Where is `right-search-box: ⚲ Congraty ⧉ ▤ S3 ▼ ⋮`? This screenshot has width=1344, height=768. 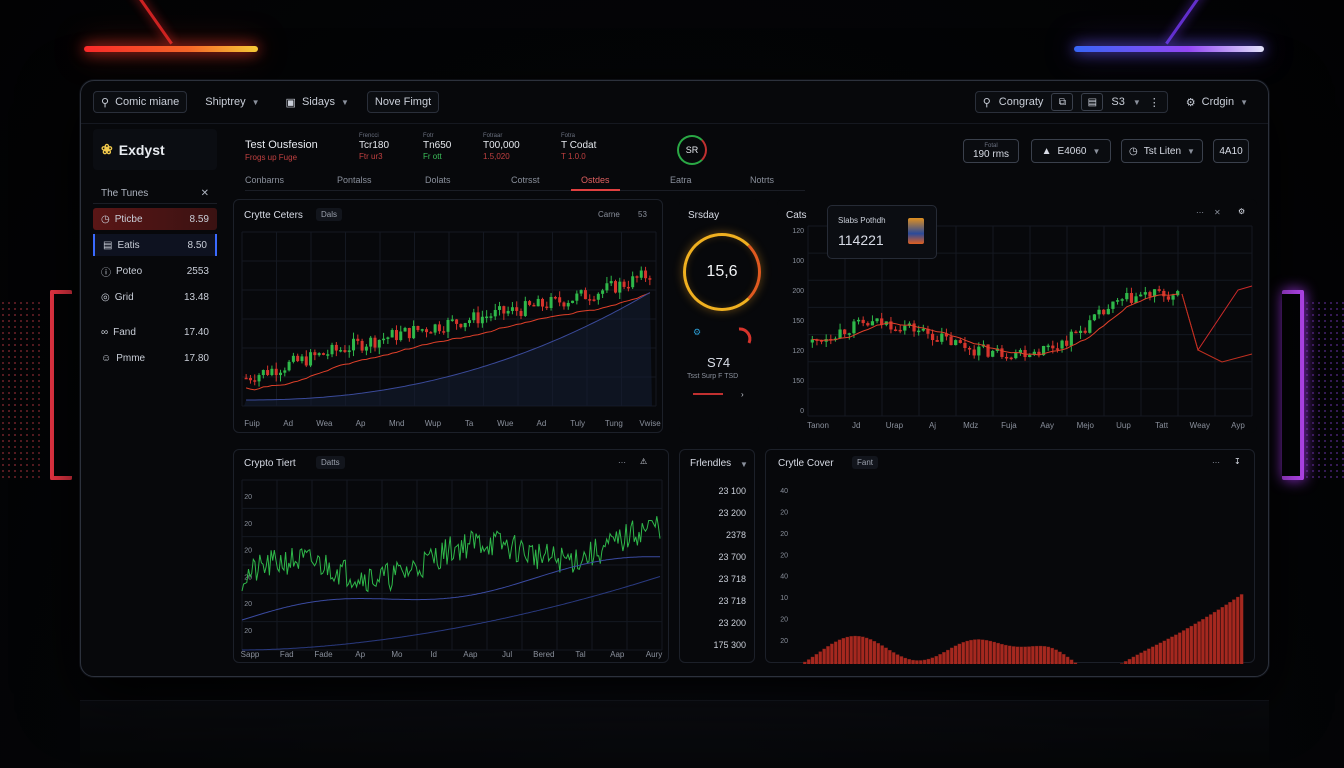
right-search-box: ⚲ Congraty ⧉ ▤ S3 ▼ ⋮ is located at coordinates (1071, 102).